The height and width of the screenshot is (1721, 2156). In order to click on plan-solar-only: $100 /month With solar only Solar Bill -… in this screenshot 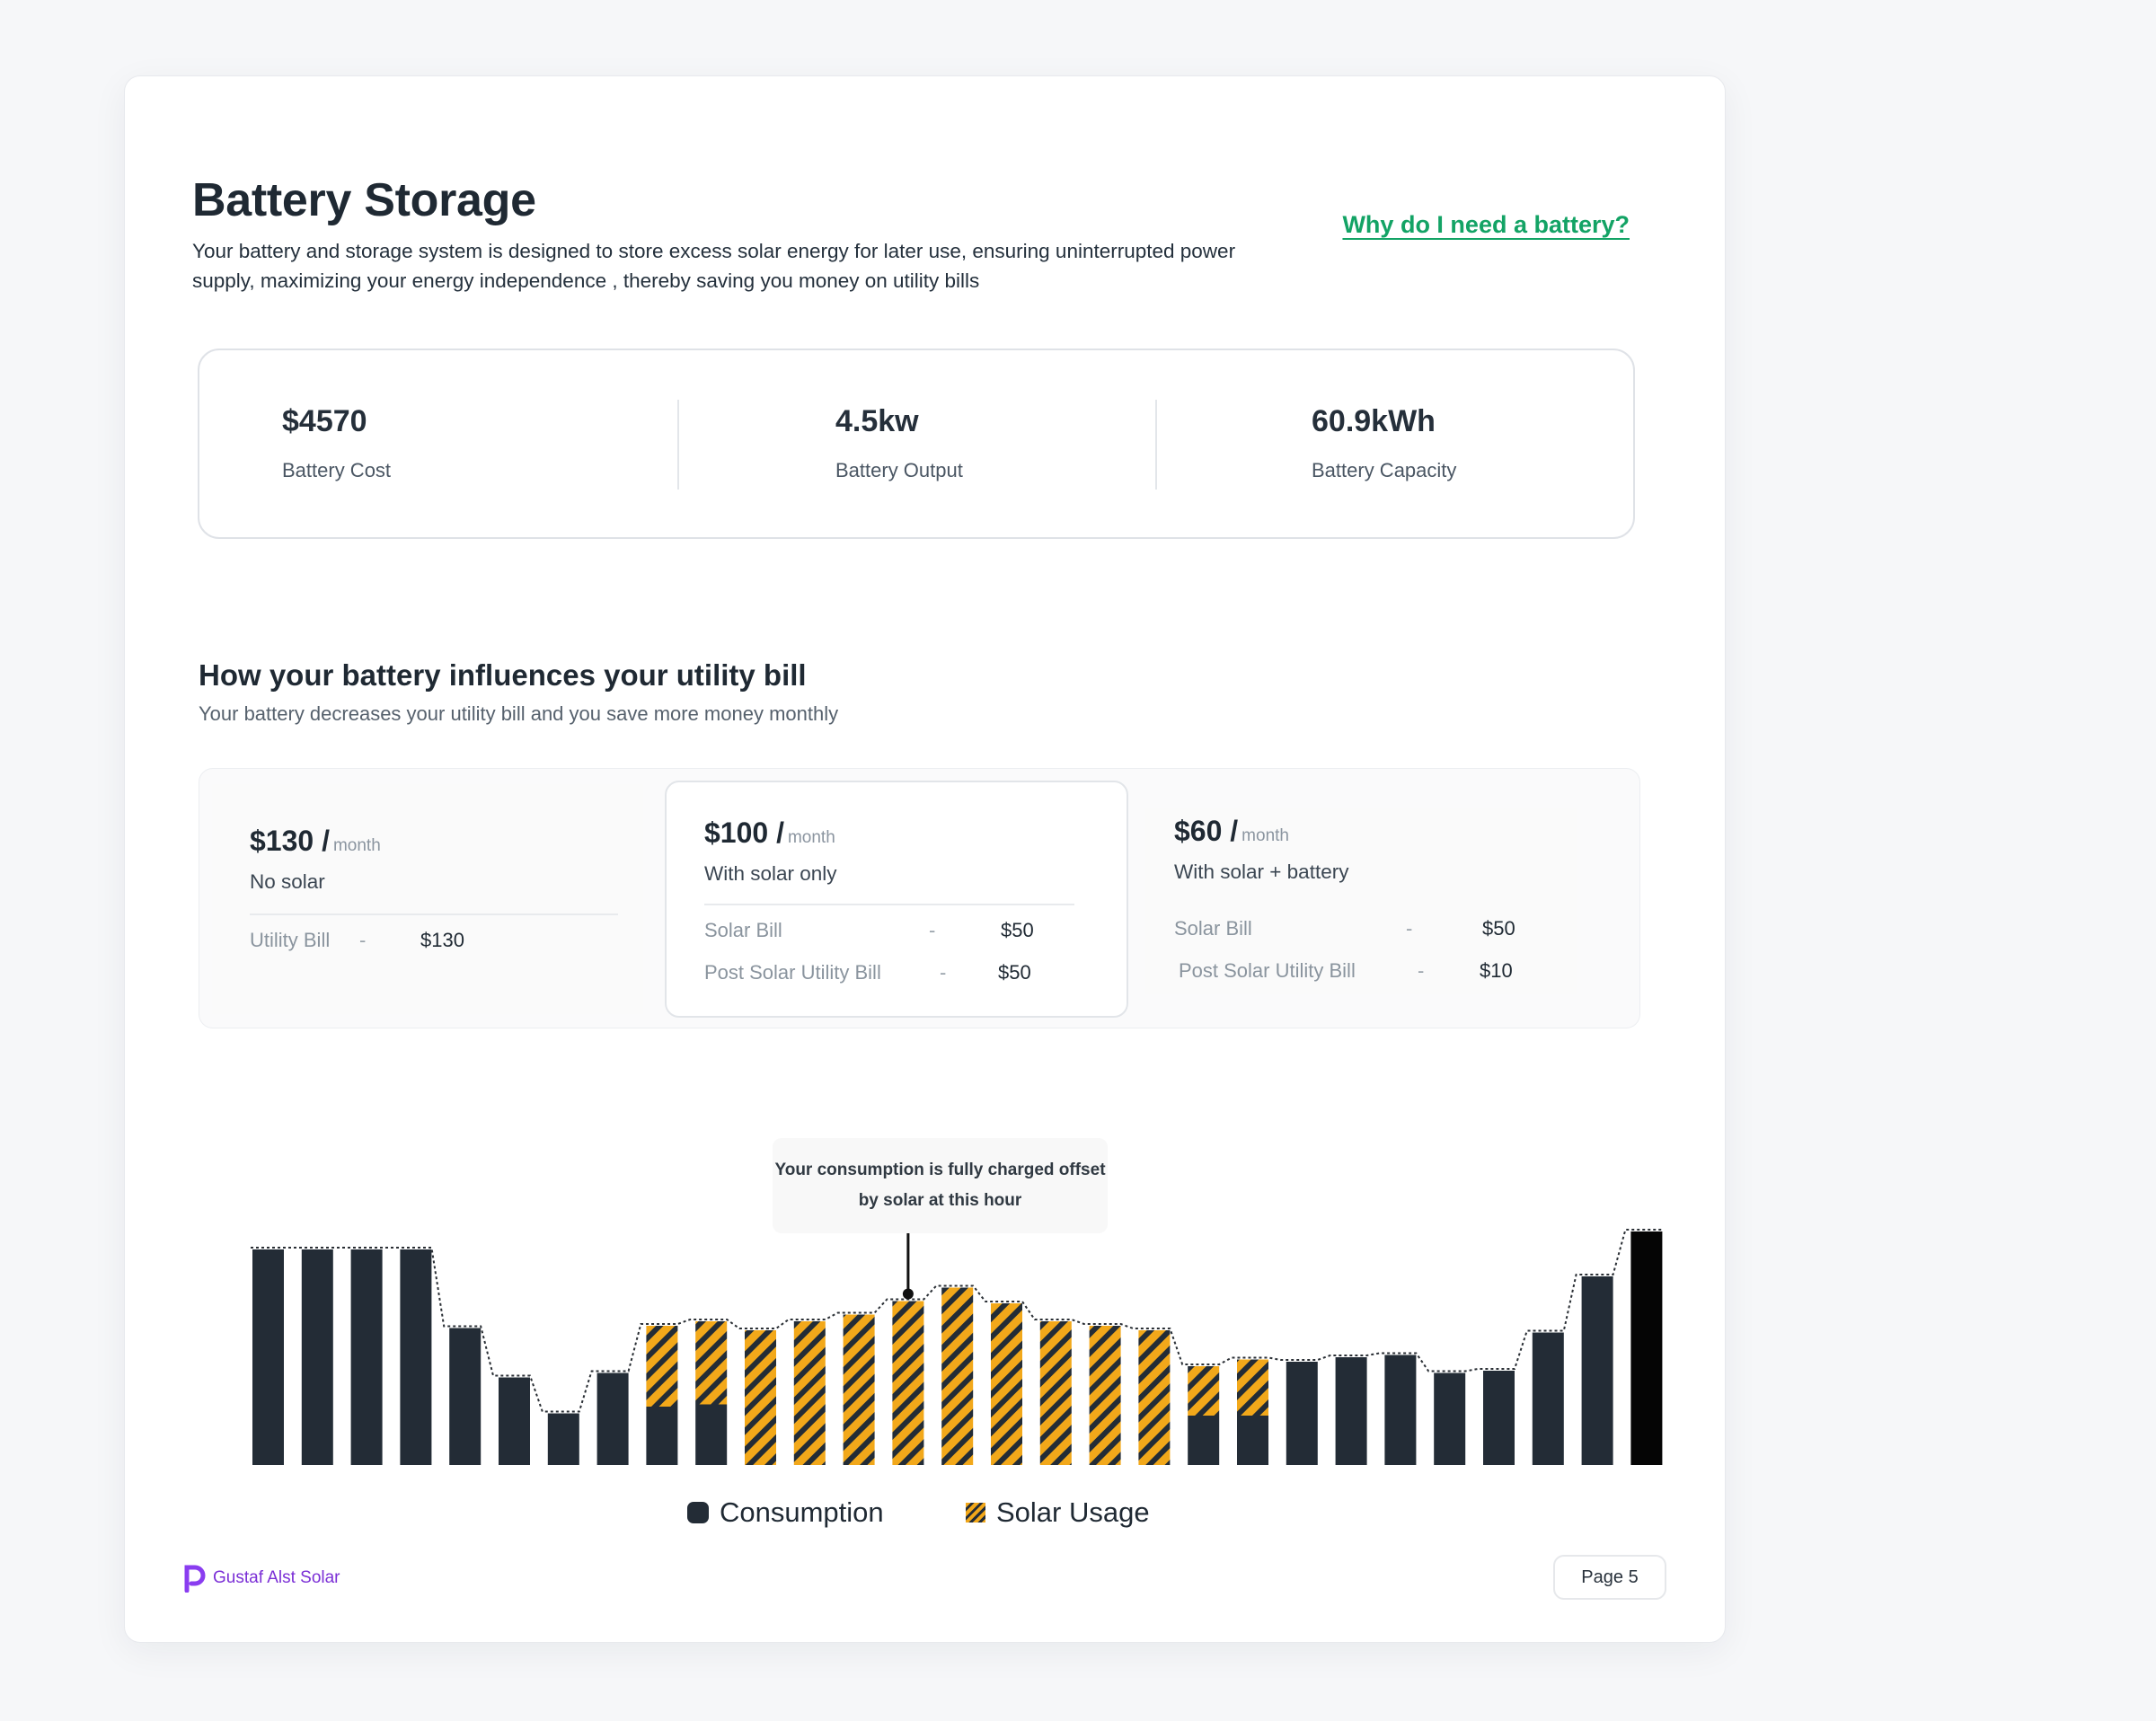, I will do `click(897, 899)`.